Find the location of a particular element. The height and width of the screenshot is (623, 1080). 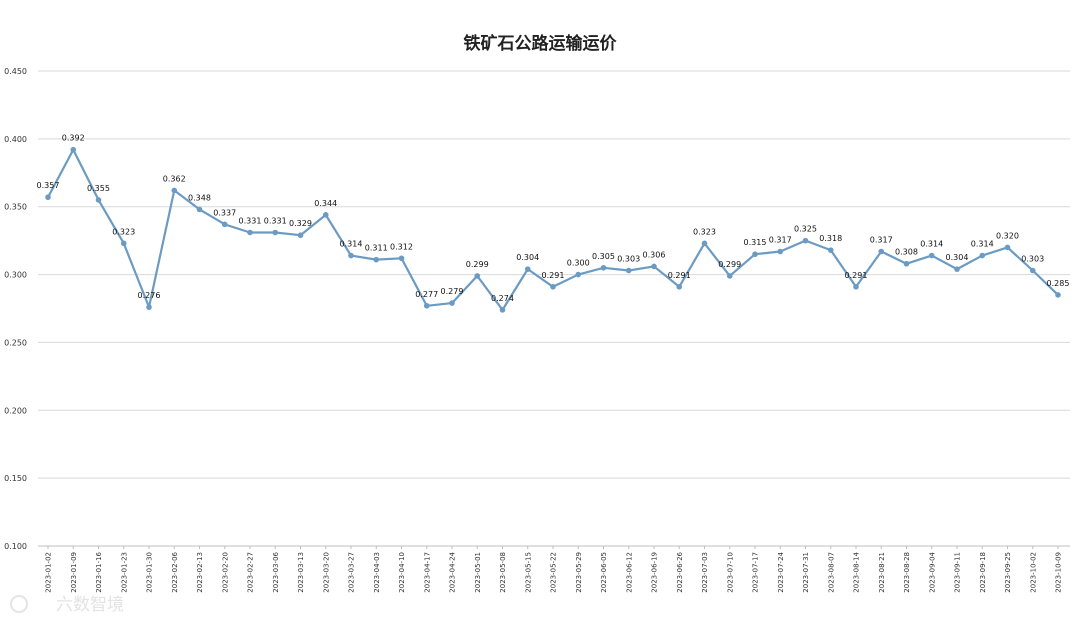

x-tick-label: 2023-01-23 is located at coordinates (124, 572).